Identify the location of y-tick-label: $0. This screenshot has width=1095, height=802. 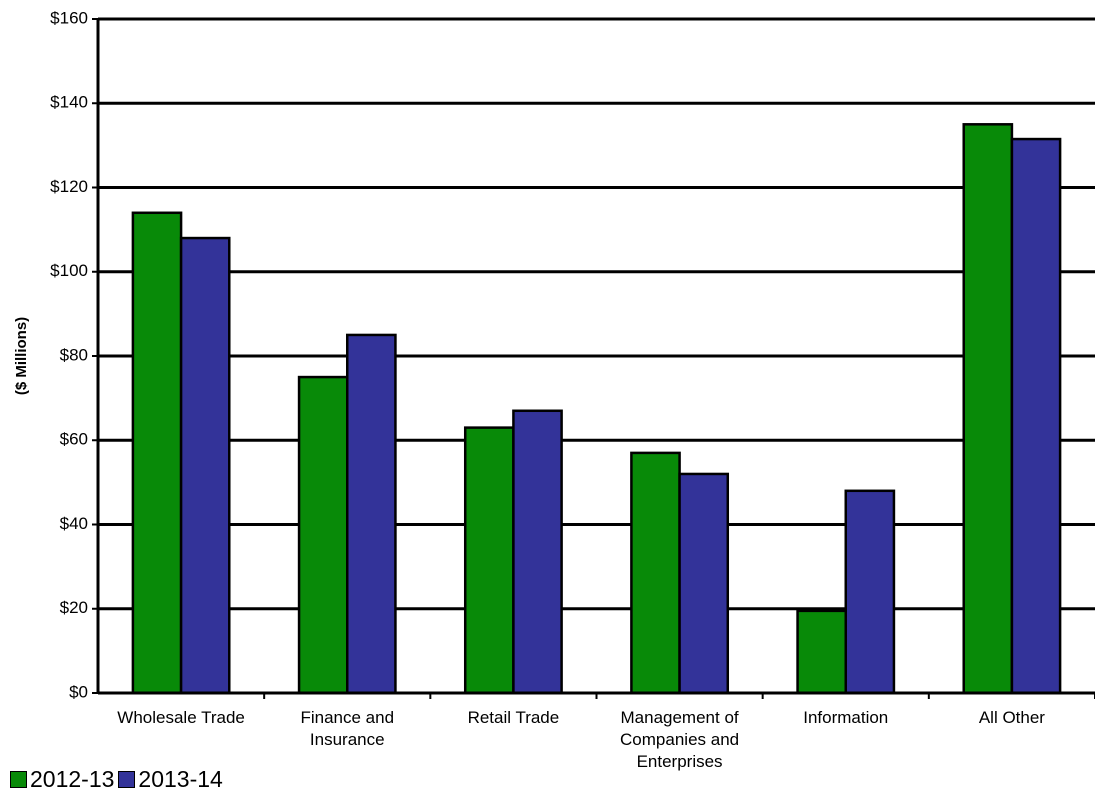
(78, 691).